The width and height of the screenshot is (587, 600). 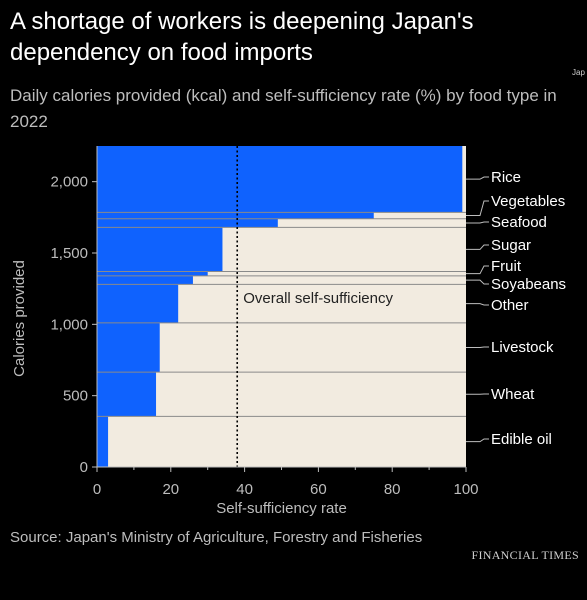 I want to click on x-tick-label: 100, so click(x=465, y=489).